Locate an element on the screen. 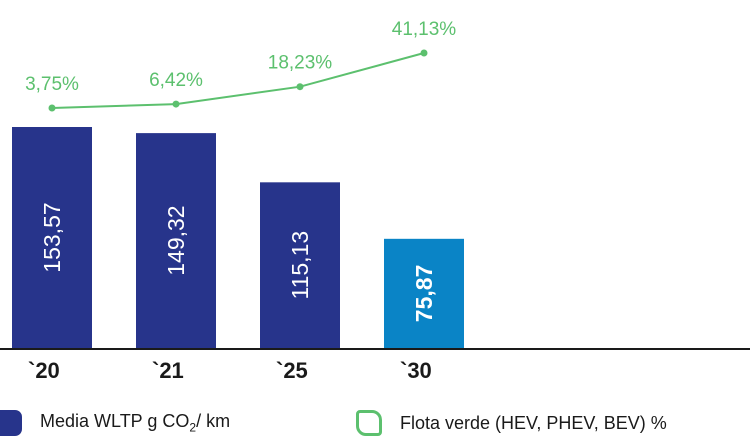 The width and height of the screenshot is (750, 446). category-label-3: `30 is located at coordinates (416, 370).